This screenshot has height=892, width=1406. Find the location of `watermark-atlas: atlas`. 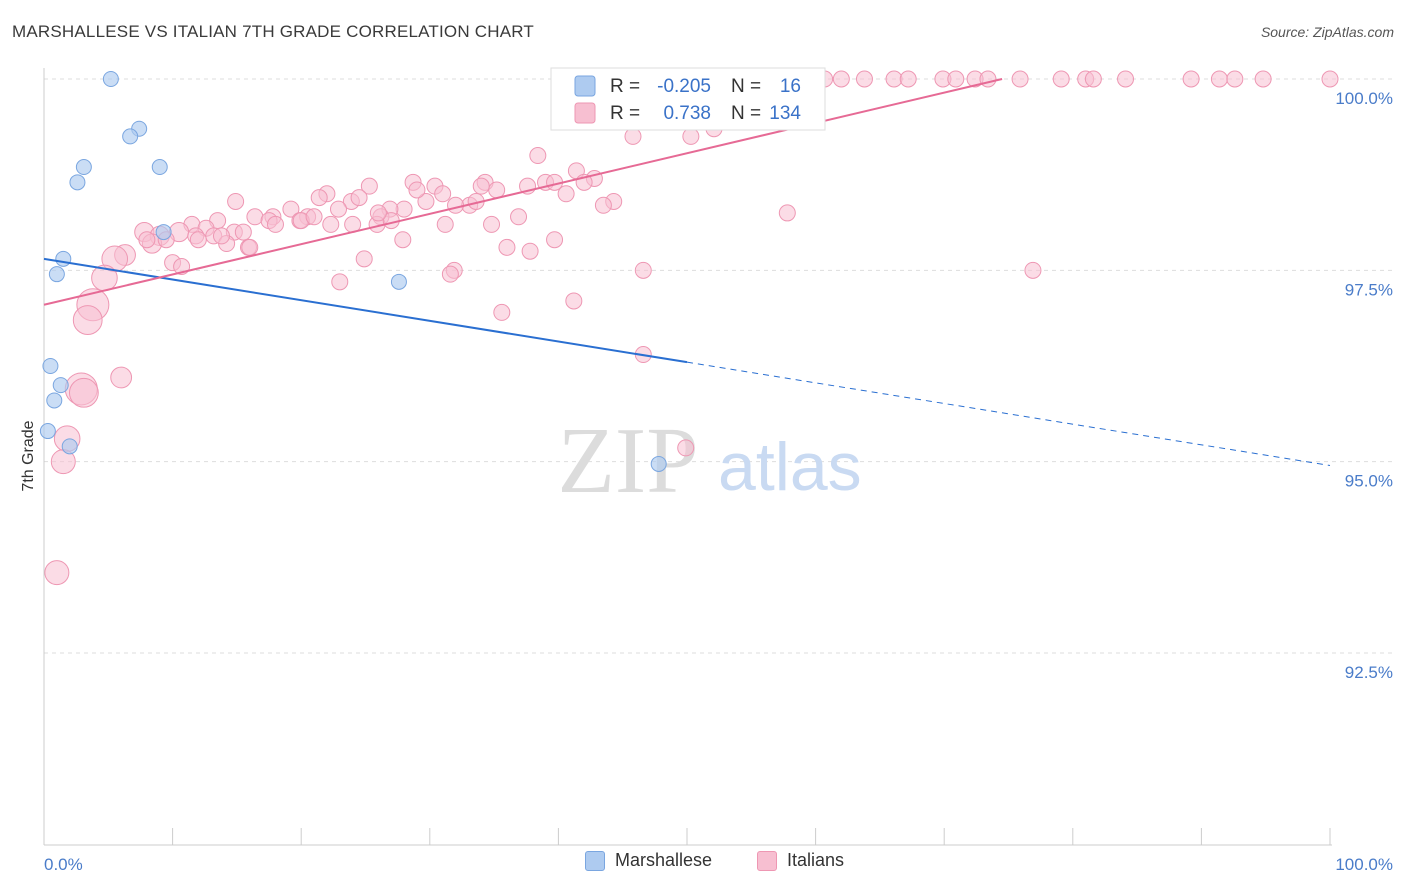

watermark-atlas: atlas is located at coordinates (790, 467).